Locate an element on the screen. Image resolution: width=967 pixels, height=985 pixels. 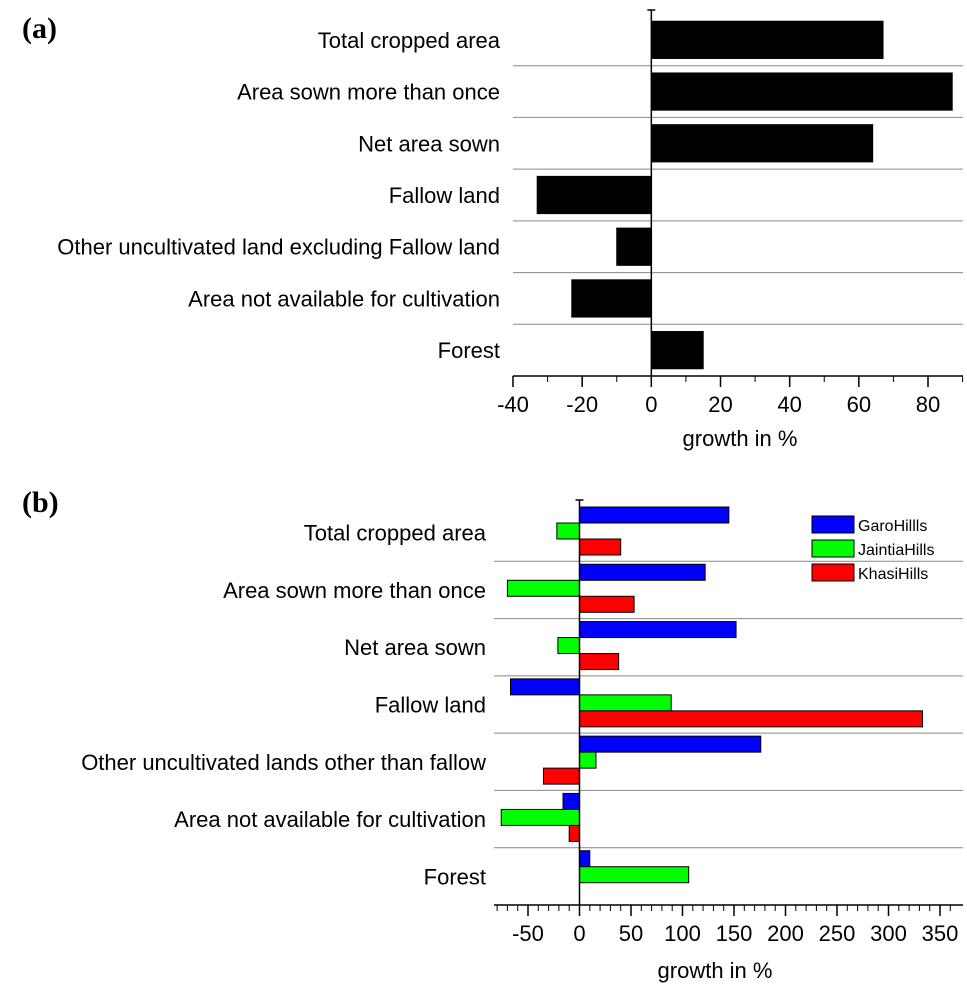
panel-b-legend: GaroHillls JaintiaHills KhasiHills is located at coordinates (872, 549).